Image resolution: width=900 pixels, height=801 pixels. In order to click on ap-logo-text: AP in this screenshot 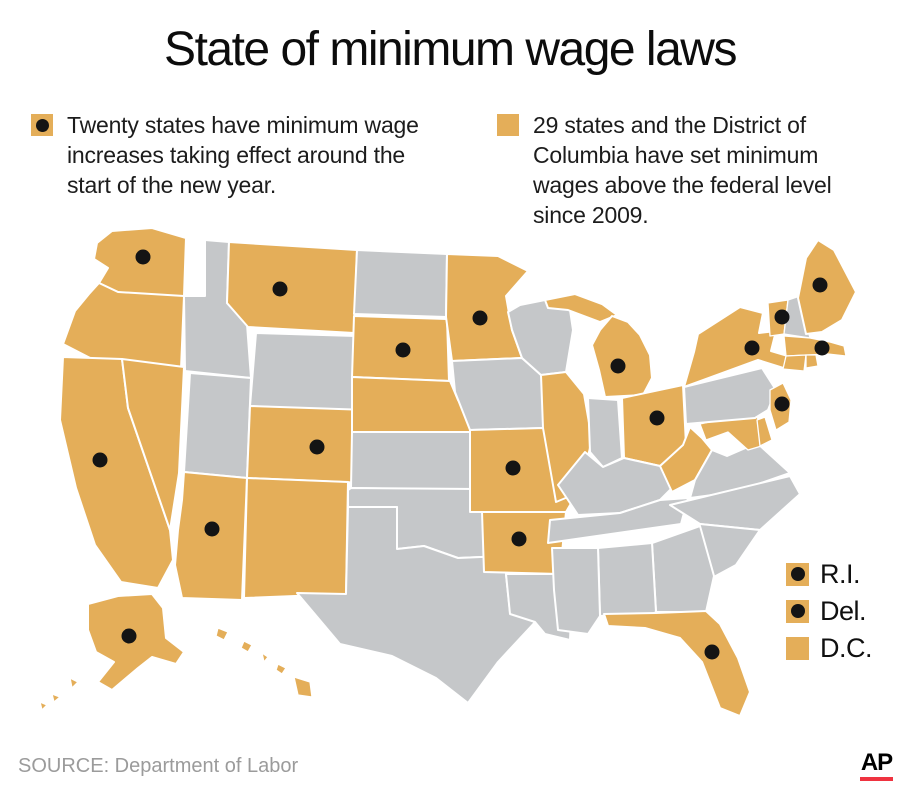, I will do `click(876, 762)`.